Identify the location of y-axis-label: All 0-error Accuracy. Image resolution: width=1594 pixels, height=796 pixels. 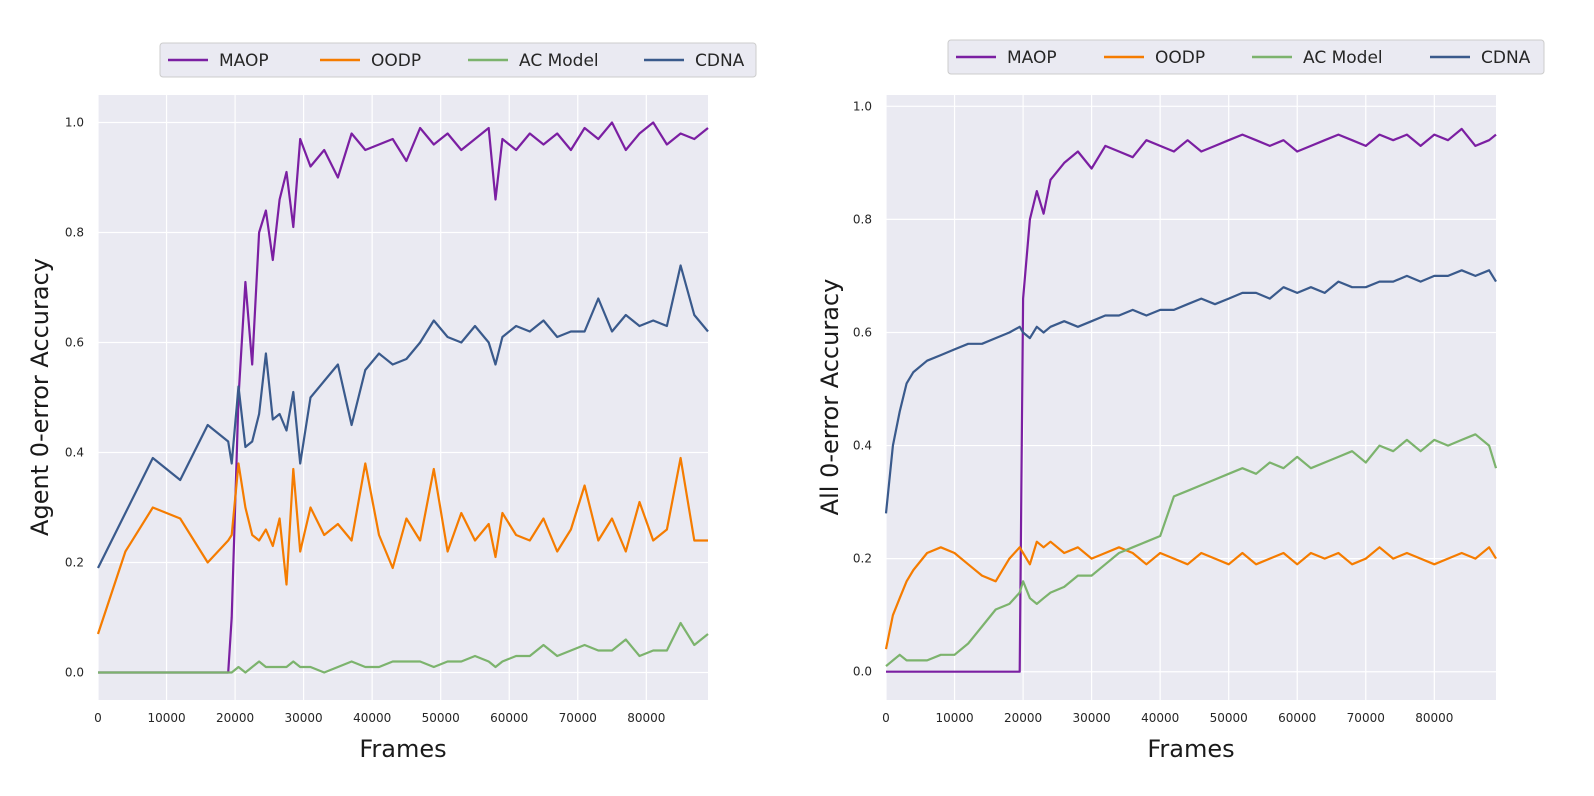
(830, 397).